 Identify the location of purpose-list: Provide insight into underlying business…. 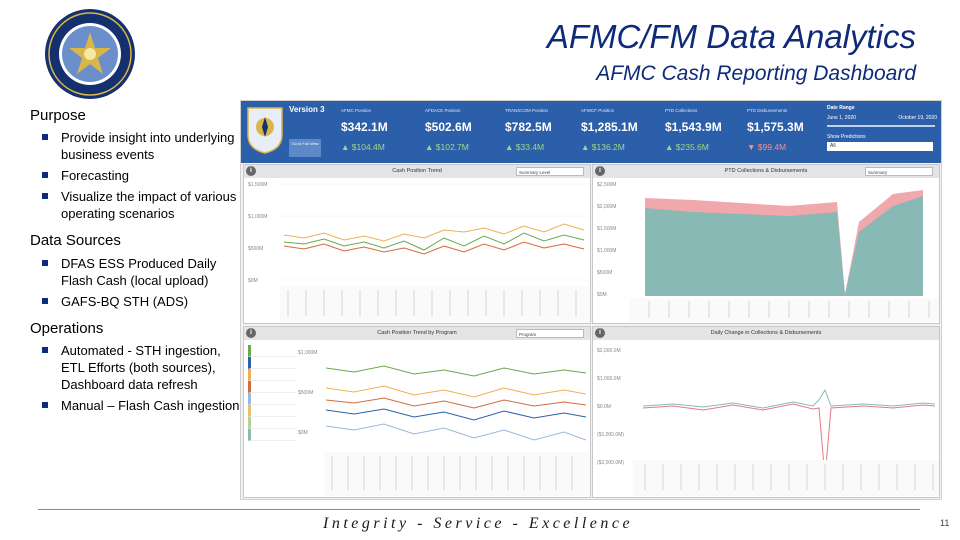
(142, 177).